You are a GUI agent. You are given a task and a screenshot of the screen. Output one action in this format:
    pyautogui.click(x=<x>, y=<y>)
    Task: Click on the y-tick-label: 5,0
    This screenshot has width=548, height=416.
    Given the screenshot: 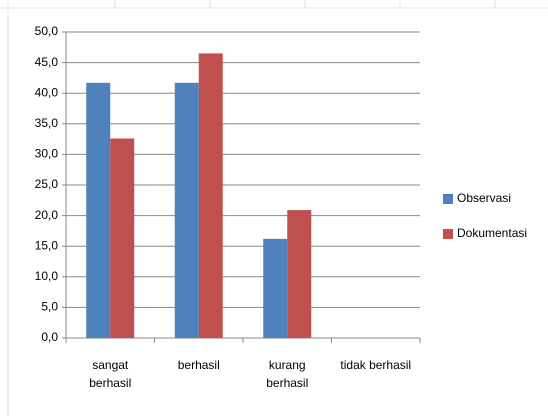 What is the action you would take?
    pyautogui.click(x=49, y=307)
    